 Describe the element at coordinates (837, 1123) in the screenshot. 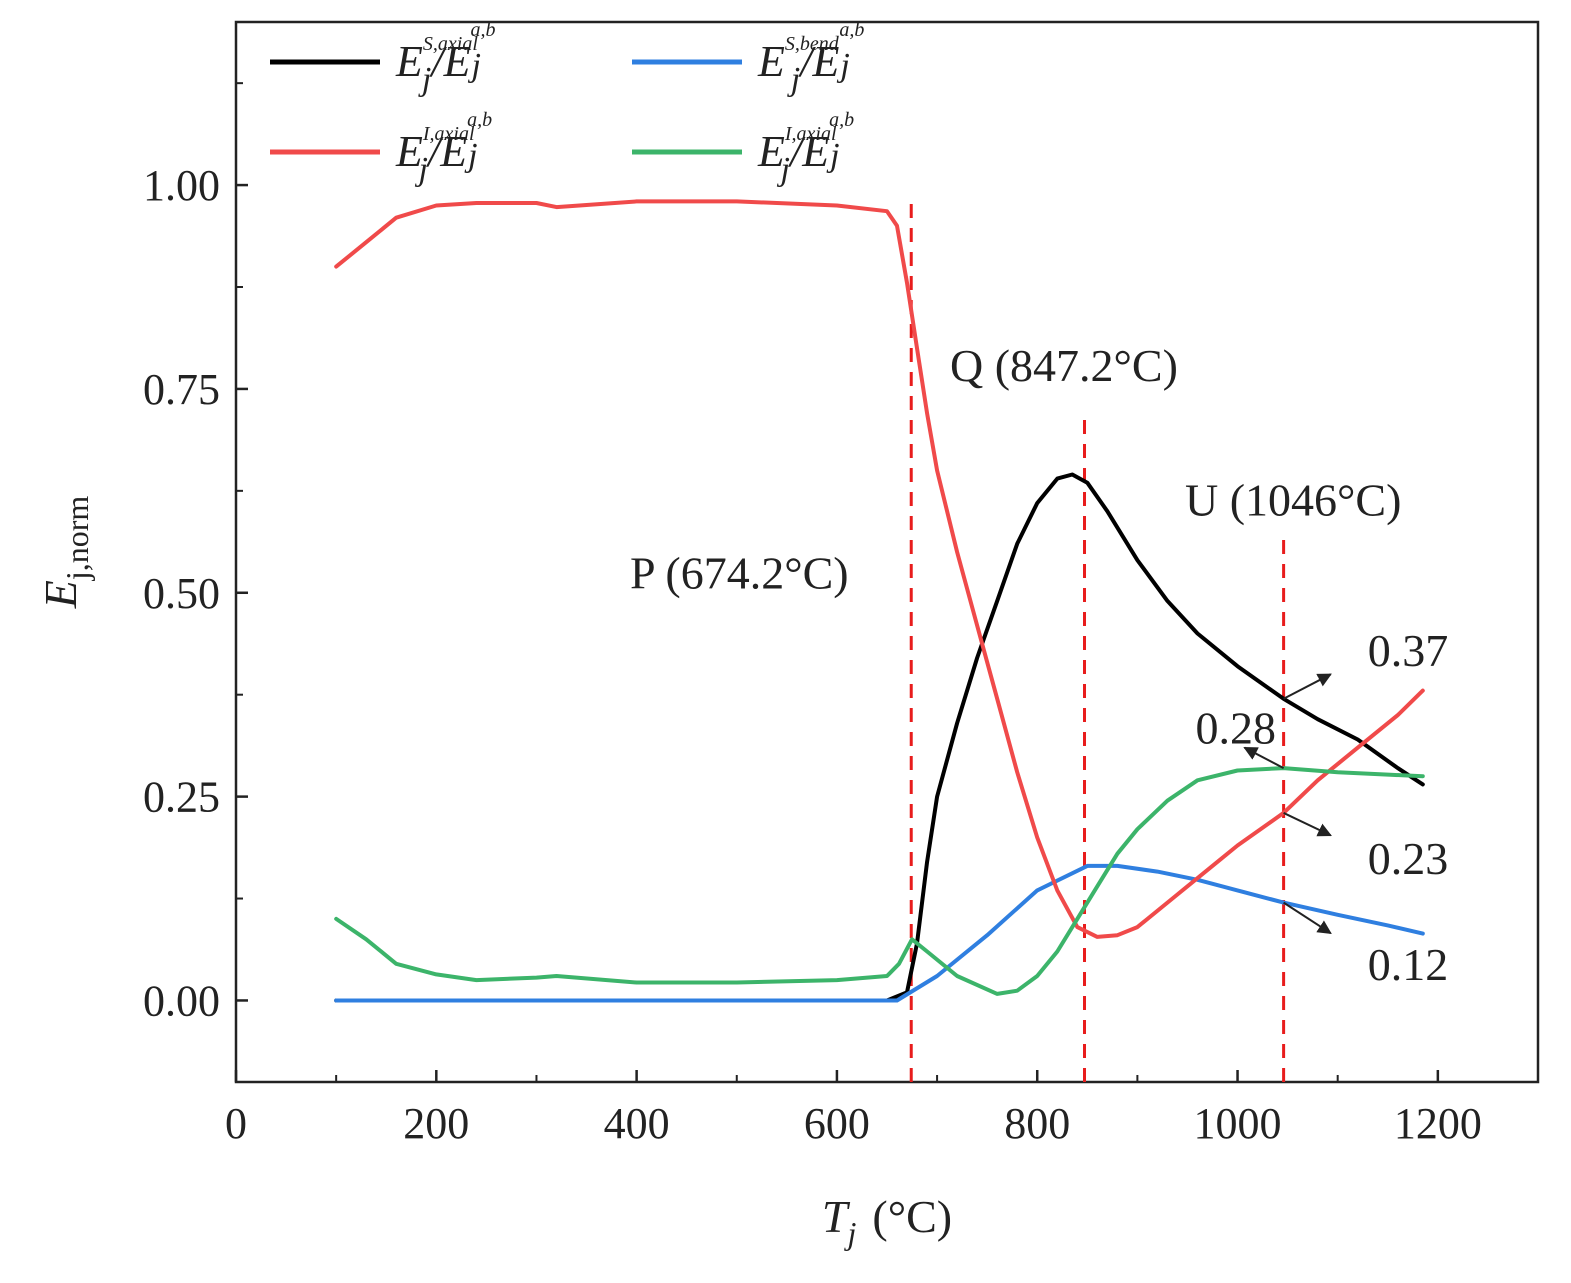

I see `x-tick-label: 600` at that location.